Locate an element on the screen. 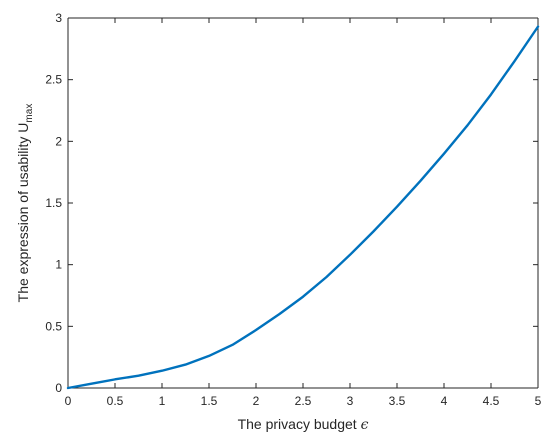  x-tick-label: 2 is located at coordinates (256, 401).